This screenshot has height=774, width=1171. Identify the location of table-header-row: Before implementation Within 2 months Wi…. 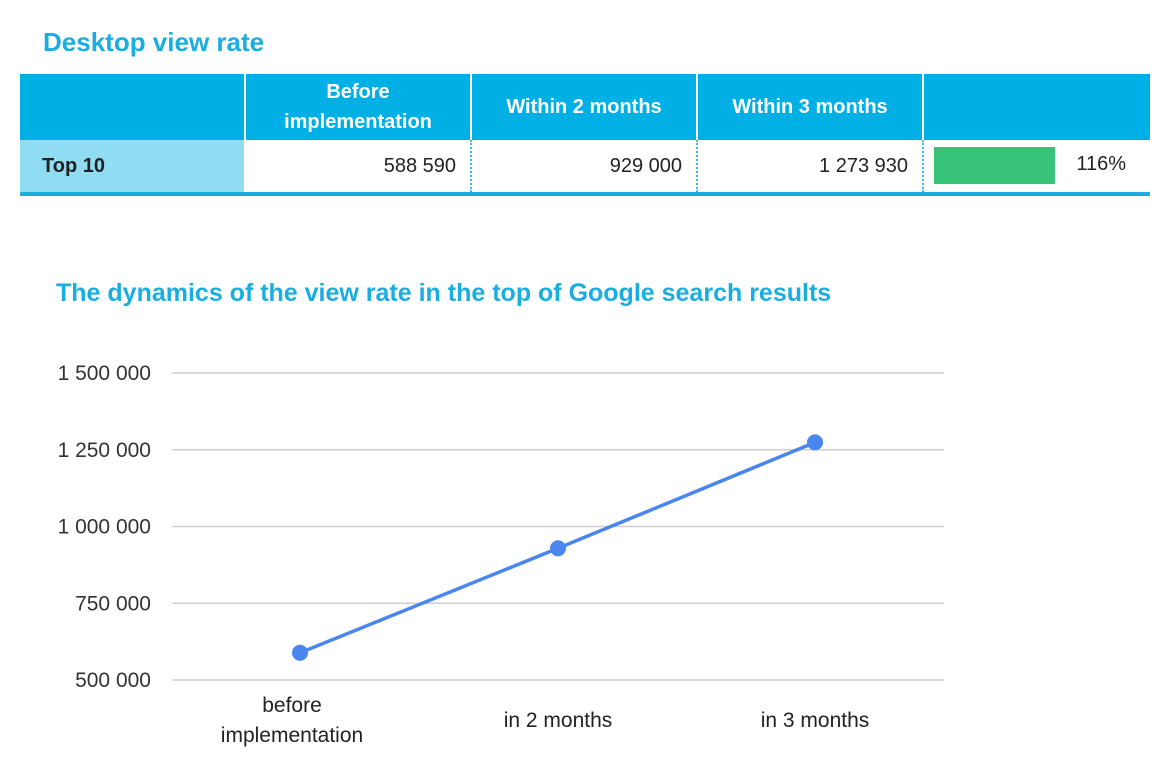
(585, 107).